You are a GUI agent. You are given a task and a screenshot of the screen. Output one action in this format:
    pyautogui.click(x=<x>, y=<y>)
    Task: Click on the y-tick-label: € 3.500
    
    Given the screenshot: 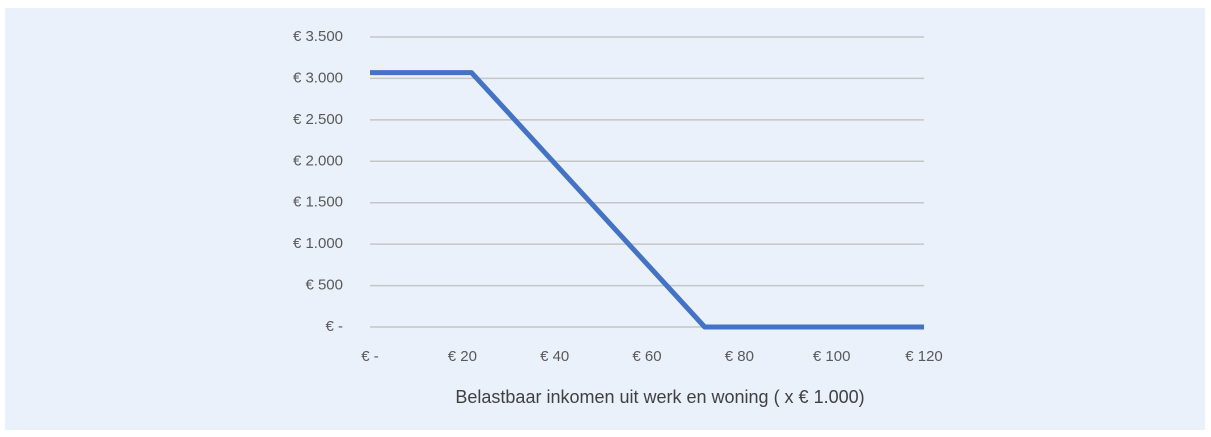 What is the action you would take?
    pyautogui.click(x=318, y=36)
    